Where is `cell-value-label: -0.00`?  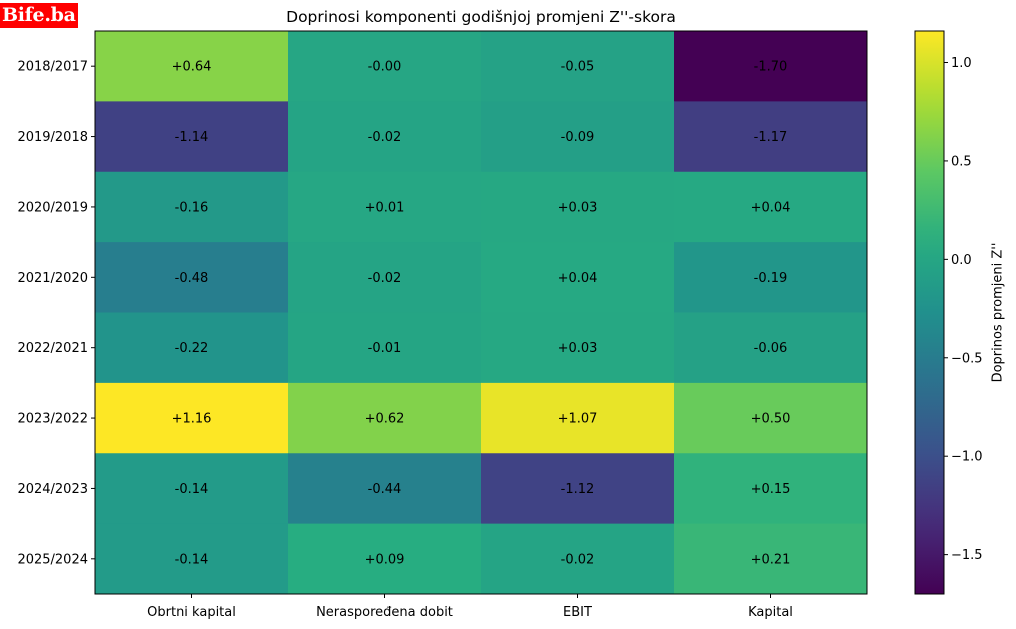
cell-value-label: -0.00 is located at coordinates (385, 67).